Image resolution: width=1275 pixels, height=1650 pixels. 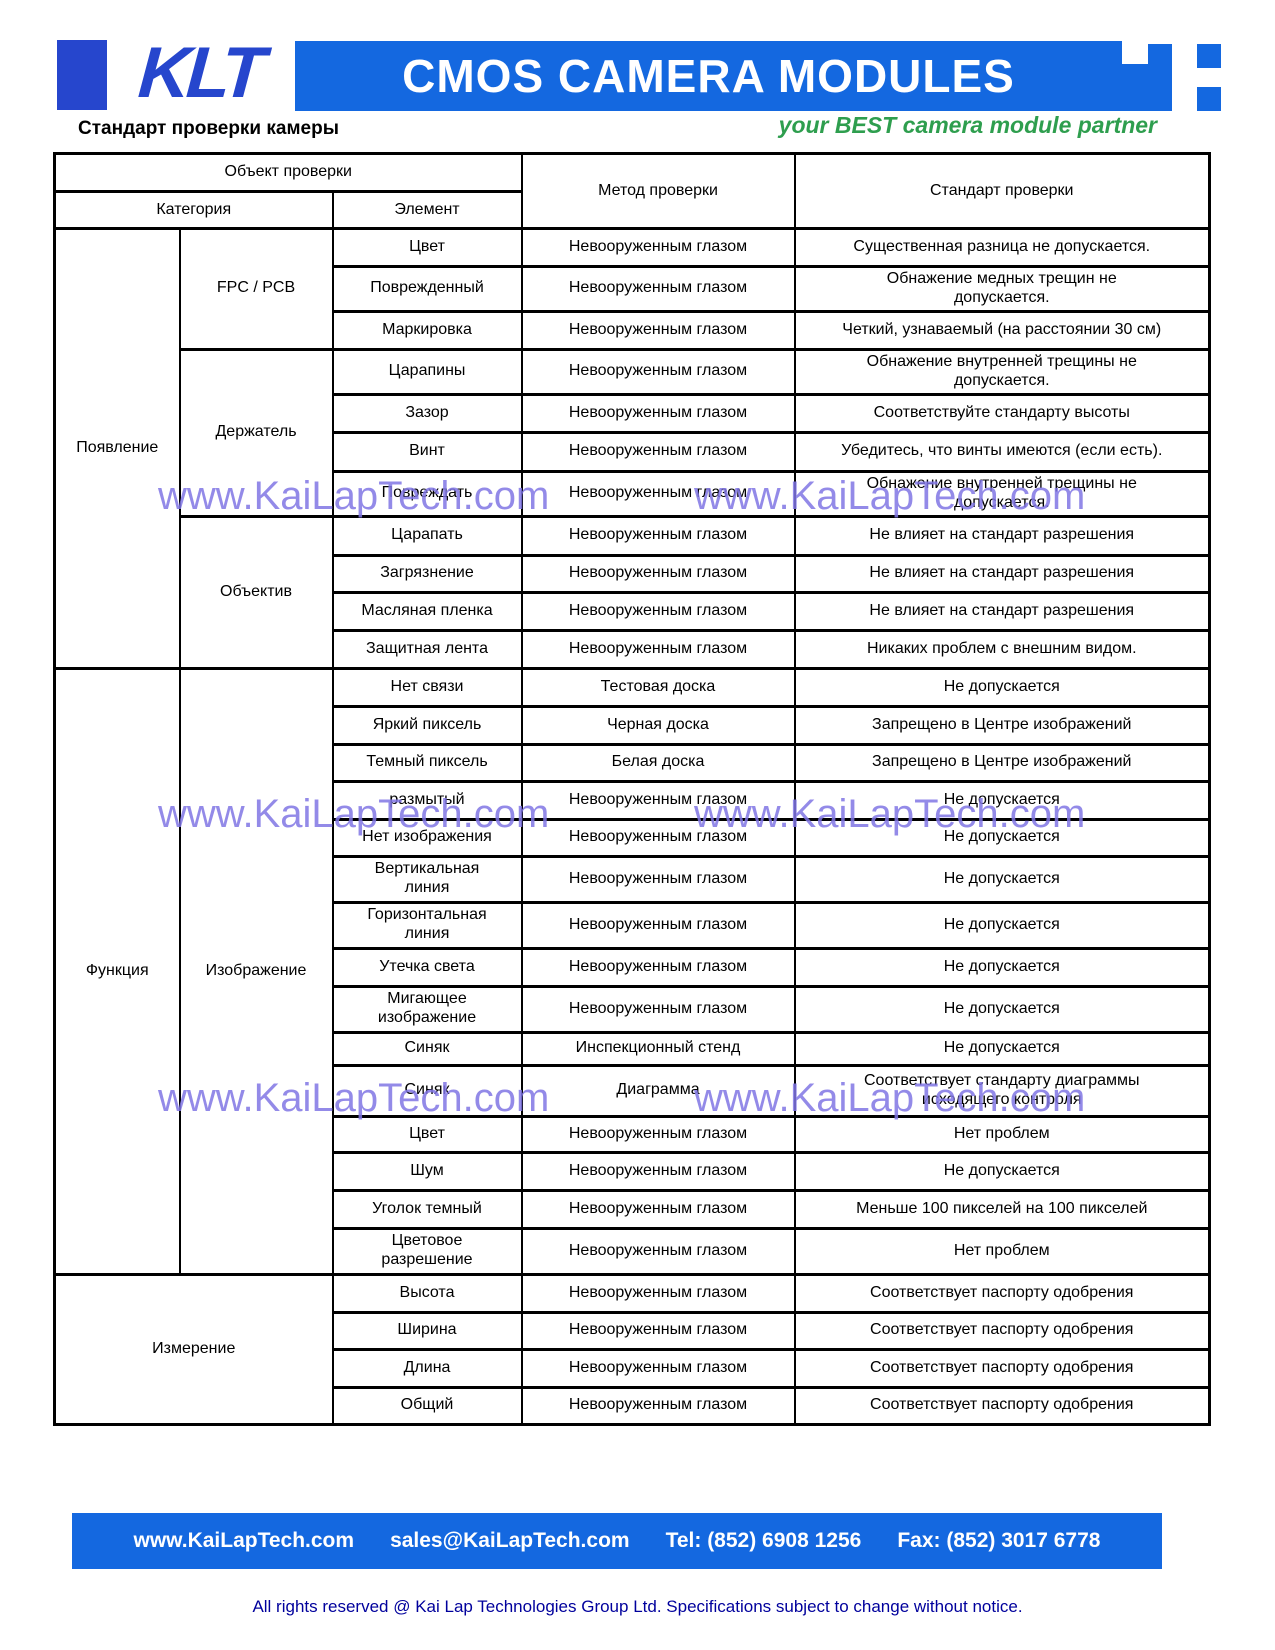 I want to click on standard-cell: Не влияет на стандарт разрешения, so click(x=1002, y=611).